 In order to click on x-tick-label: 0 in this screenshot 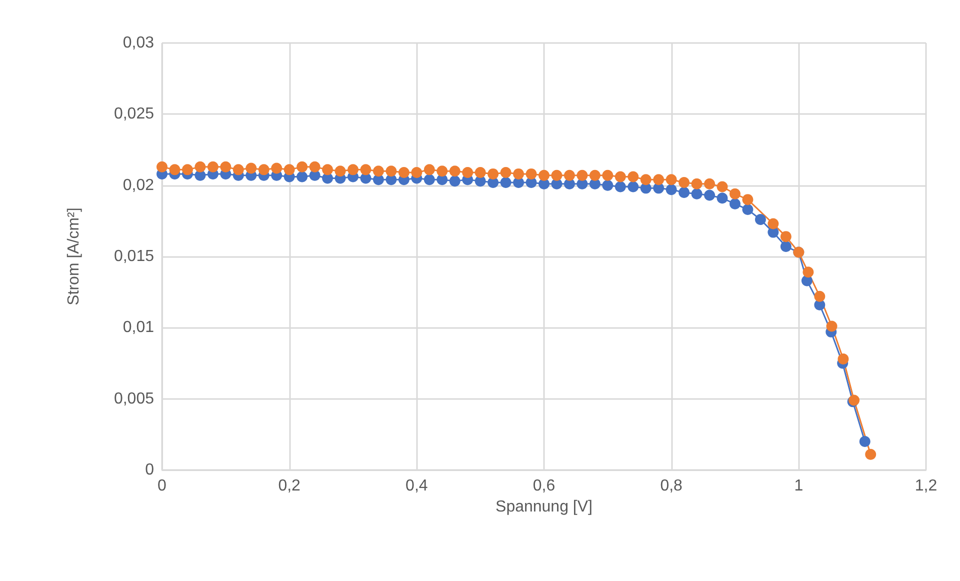, I will do `click(162, 486)`.